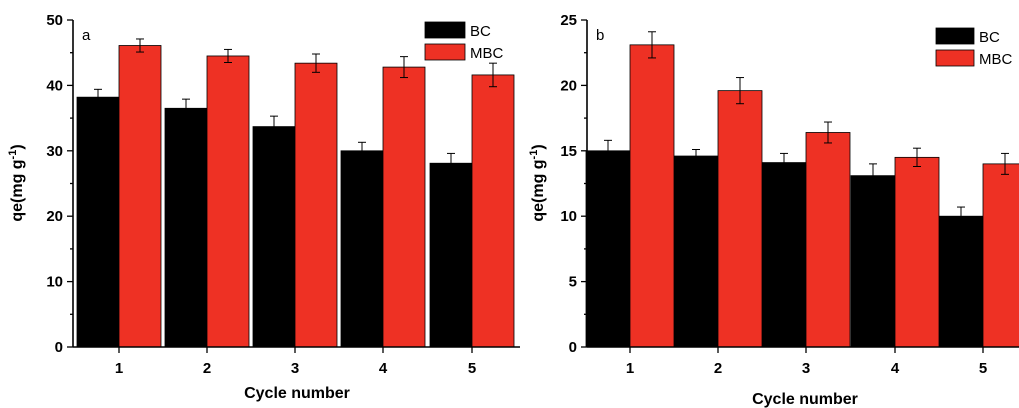 This screenshot has height=408, width=1019. I want to click on panel-b-y-tick-label: 15, so click(568, 151).